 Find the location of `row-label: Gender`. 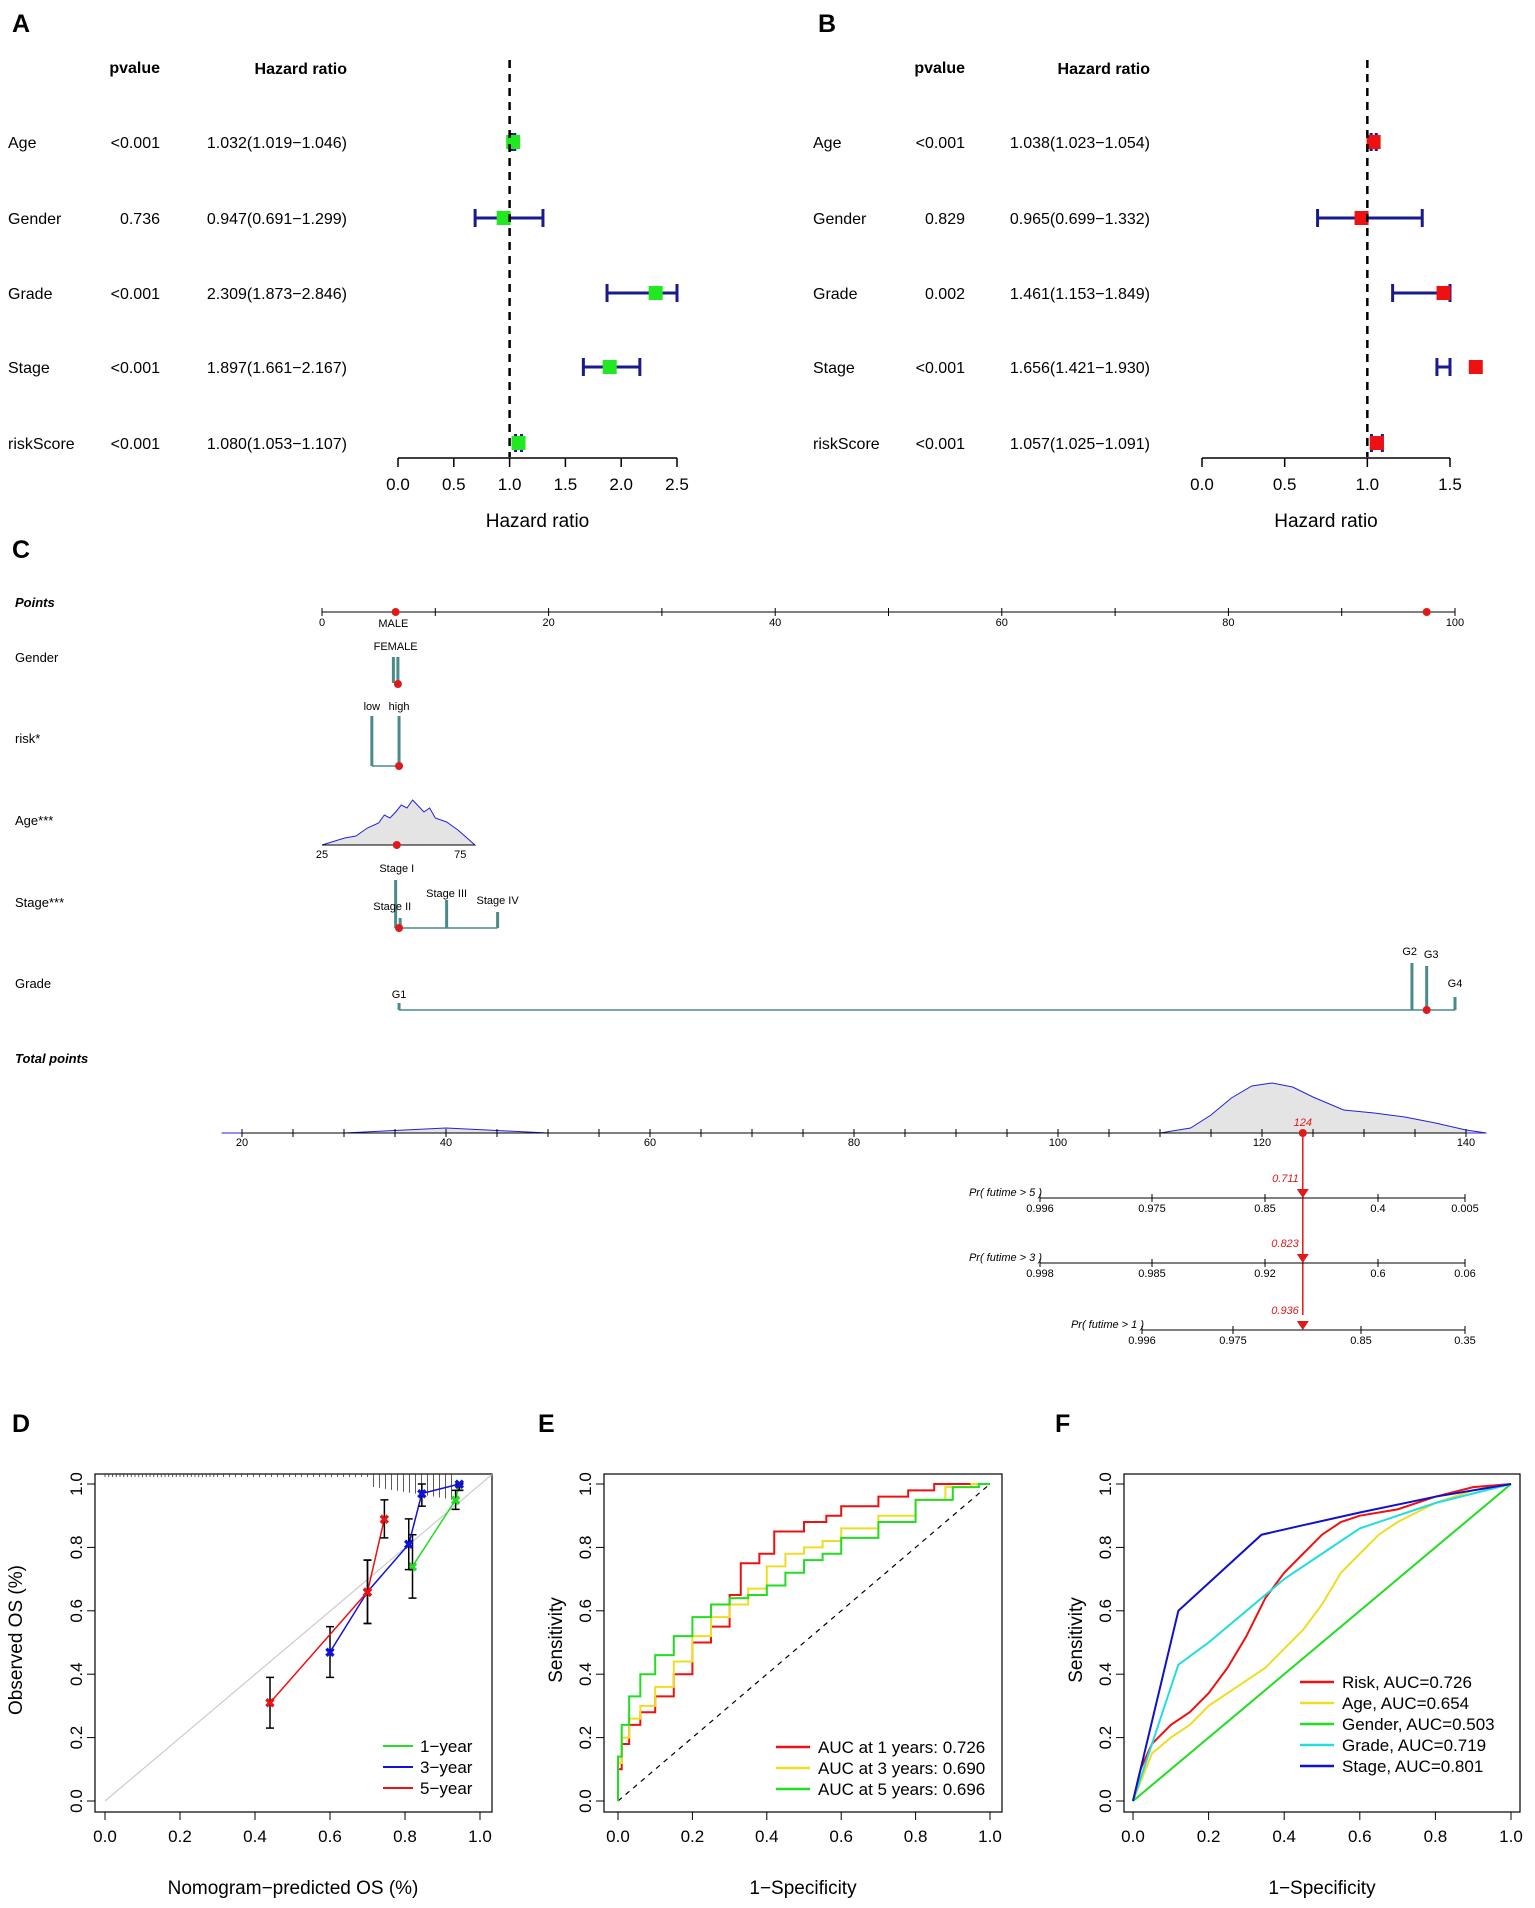

row-label: Gender is located at coordinates (35, 219).